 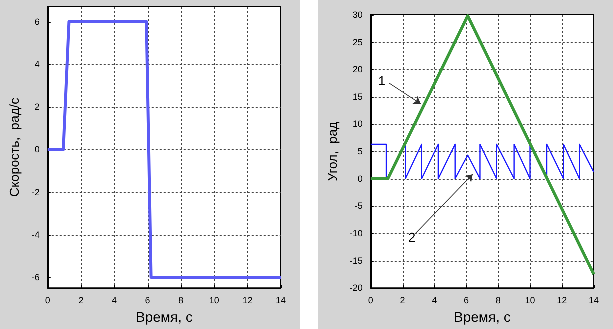 I want to click on y-tick-label: 4, so click(x=37, y=65).